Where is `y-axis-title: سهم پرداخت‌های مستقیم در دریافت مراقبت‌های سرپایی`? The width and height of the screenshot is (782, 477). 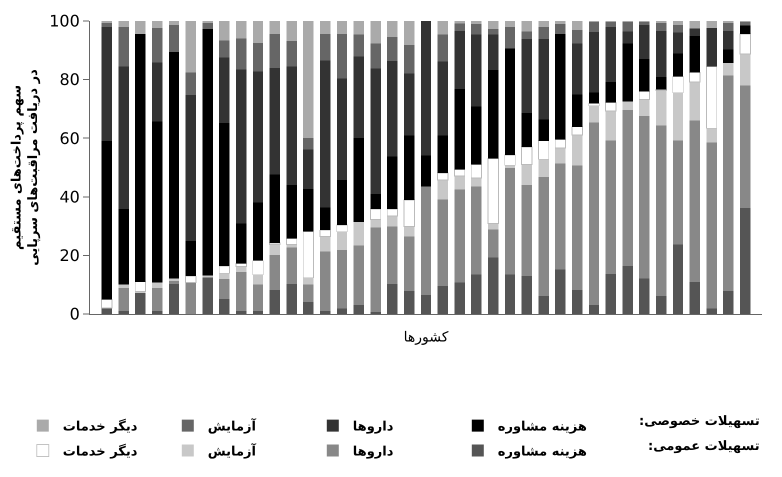
y-axis-title: سهم پرداخت‌های مستقیم در دریافت مراقبت‌های سرپایی is located at coordinates (25, 167).